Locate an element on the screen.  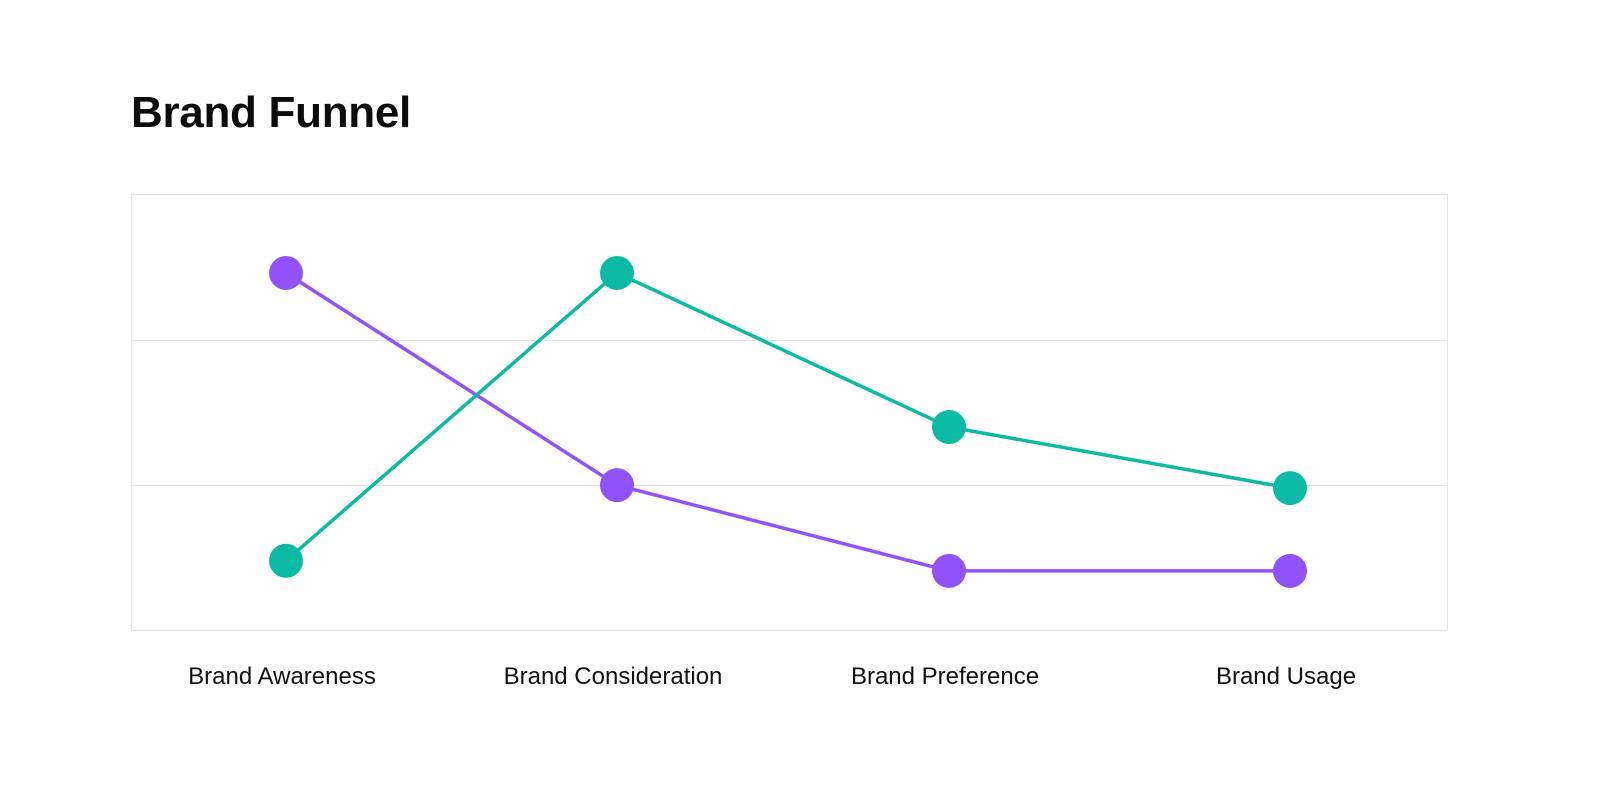
x-tick-label: Brand Awareness is located at coordinates (282, 676).